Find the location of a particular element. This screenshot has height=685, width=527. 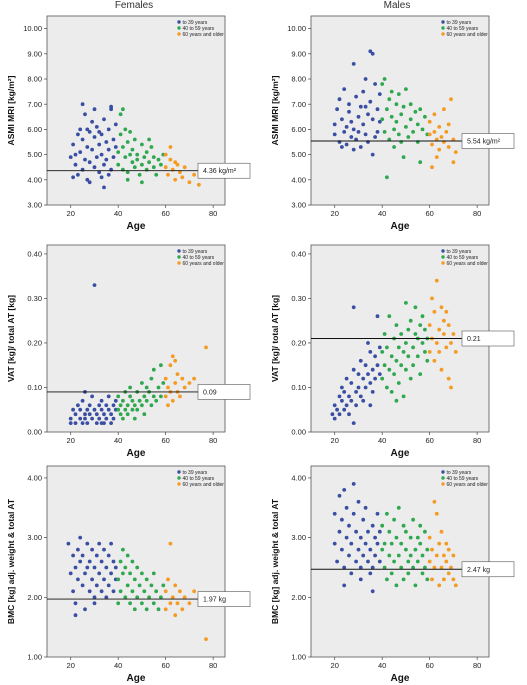

y-axis-label: ASMI MRI [kg/m²] is located at coordinates (275, 110).